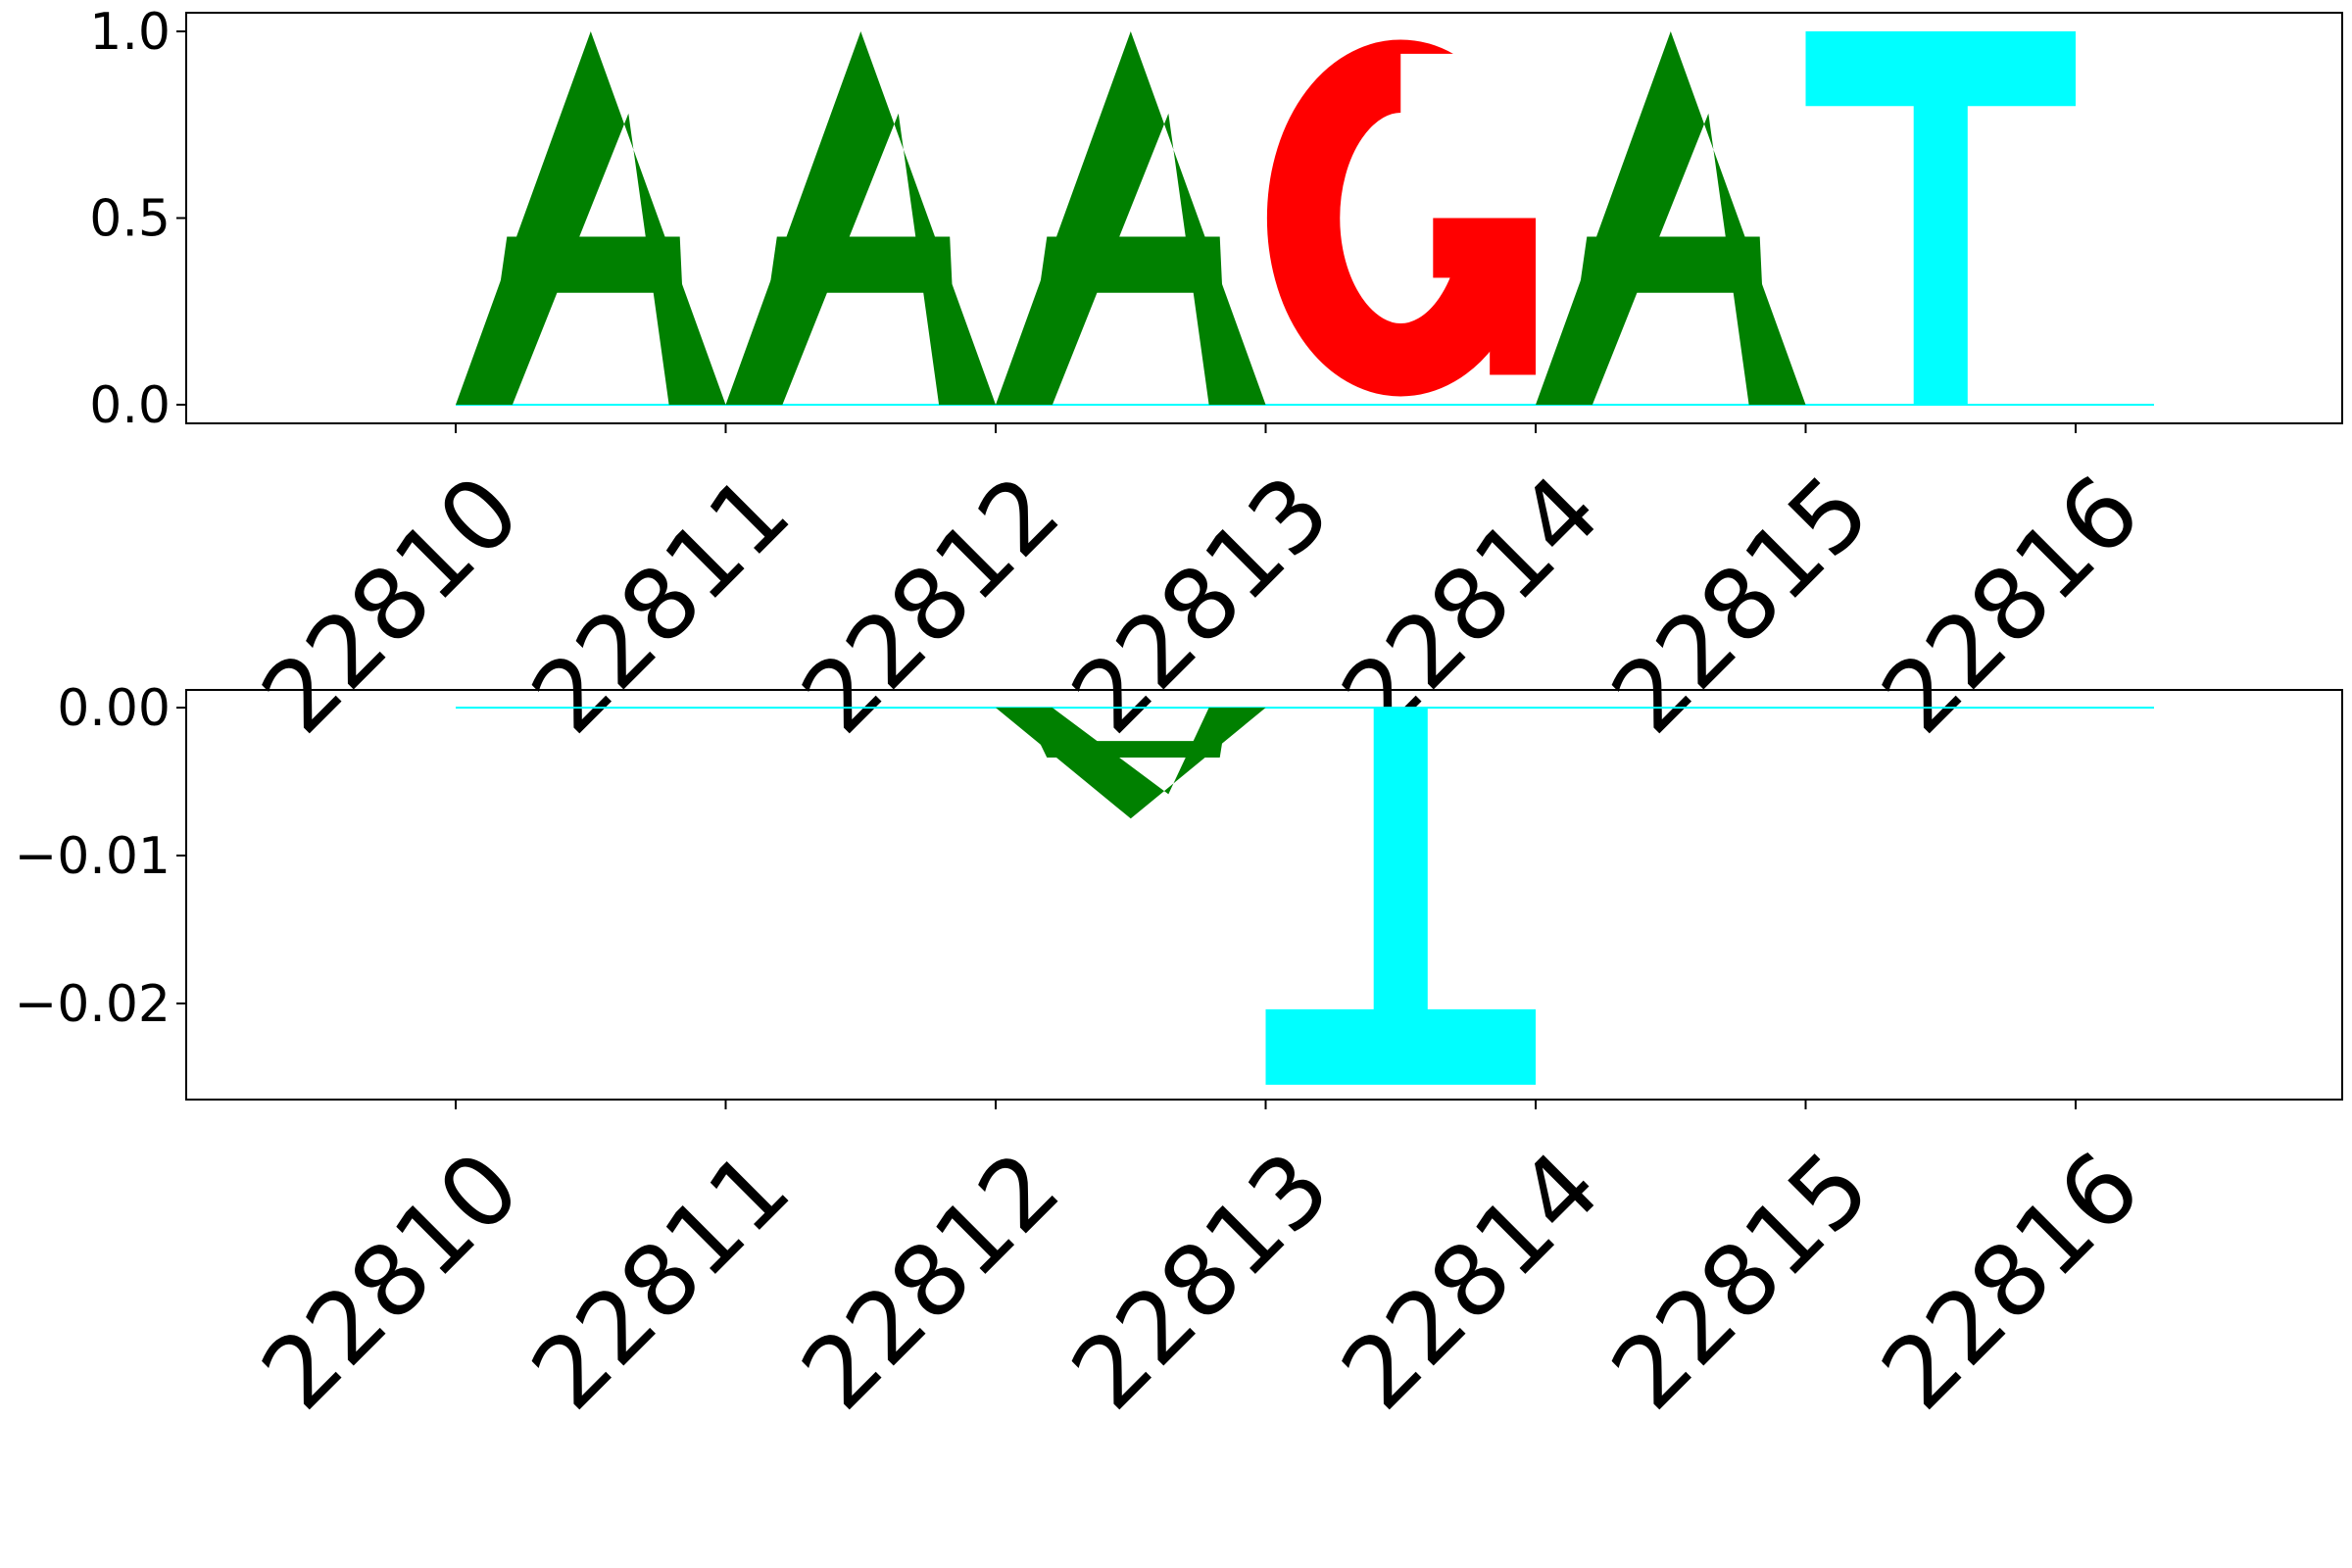 The width and height of the screenshot is (2352, 1568). Describe the element at coordinates (130, 405) in the screenshot. I see `y-tick-label: 0.0` at that location.